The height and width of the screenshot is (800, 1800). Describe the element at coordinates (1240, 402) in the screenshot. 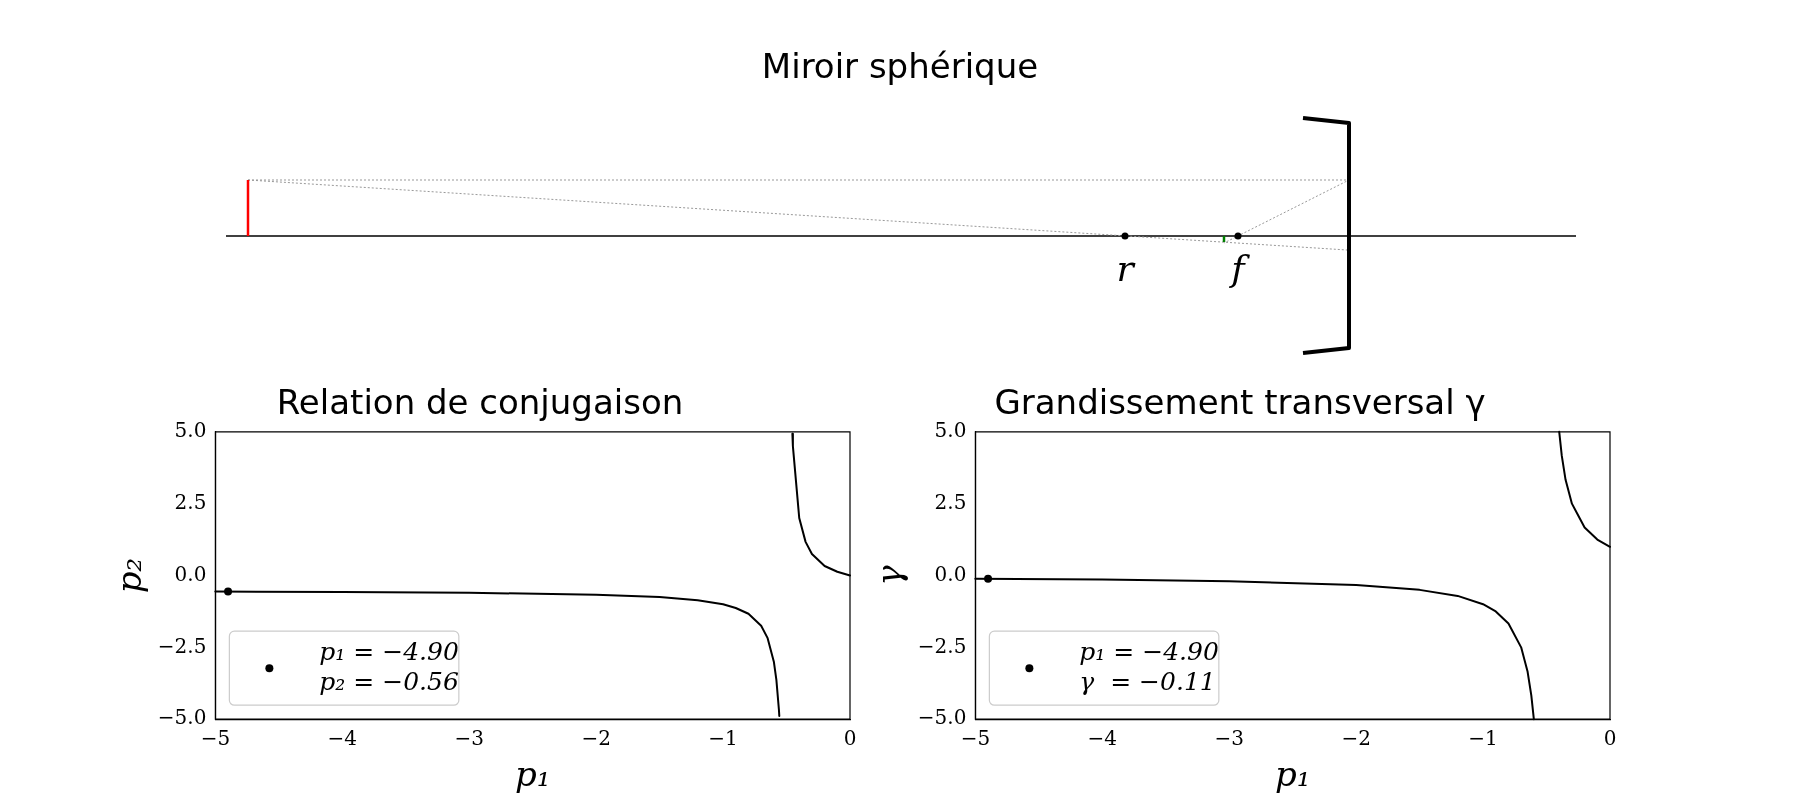

I see `chart-title: Grandissement transversal γ` at that location.